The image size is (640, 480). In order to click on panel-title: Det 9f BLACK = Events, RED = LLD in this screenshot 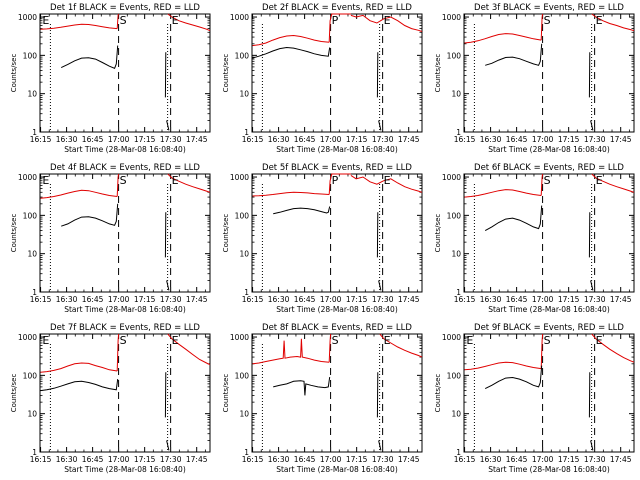, I will do `click(549, 328)`.